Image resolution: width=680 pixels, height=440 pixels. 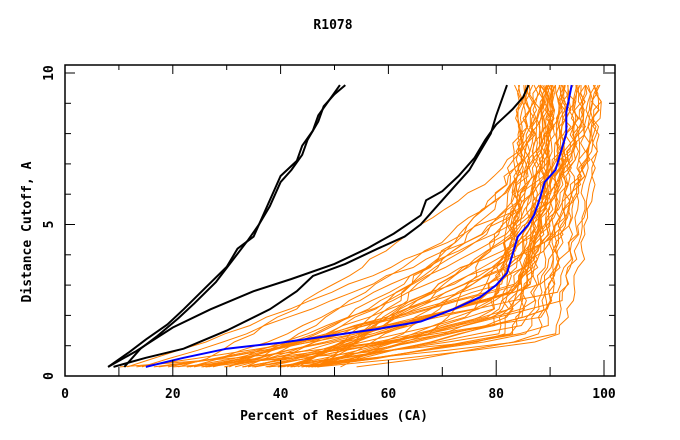 I want to click on x-tick-label: 100, so click(x=604, y=394).